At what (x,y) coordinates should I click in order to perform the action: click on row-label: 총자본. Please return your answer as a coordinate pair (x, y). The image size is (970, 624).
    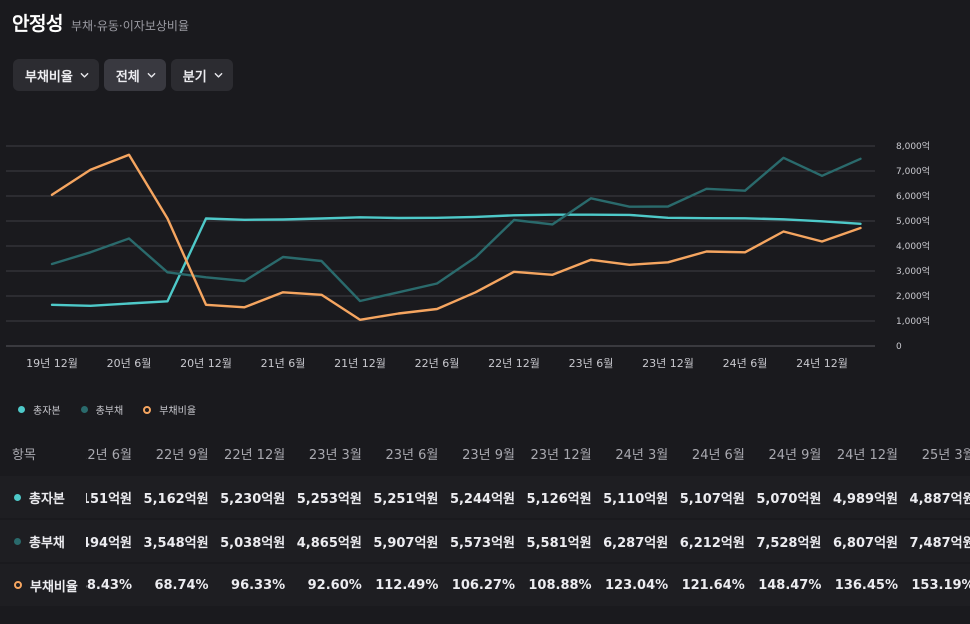
    Looking at the image, I should click on (47, 499).